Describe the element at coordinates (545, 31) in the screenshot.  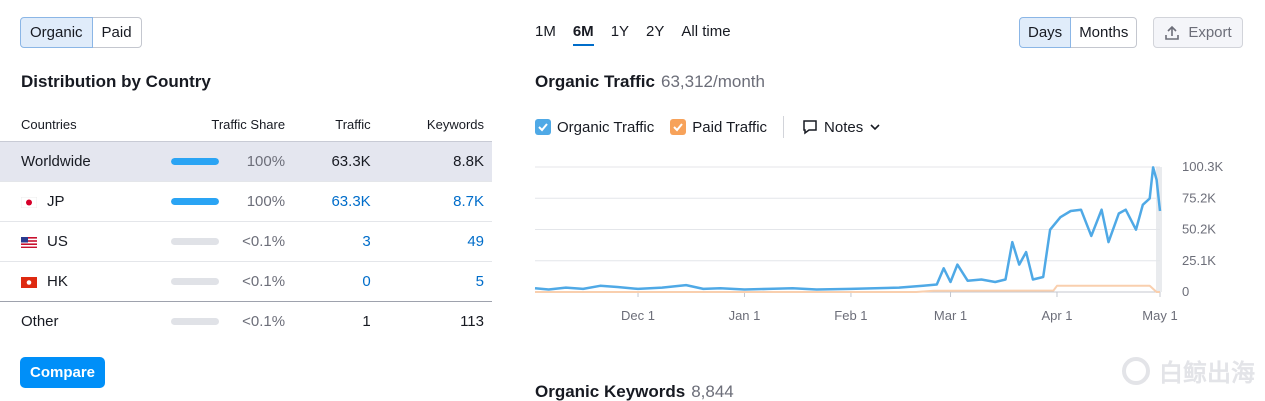
I see `period-1m: 1M` at that location.